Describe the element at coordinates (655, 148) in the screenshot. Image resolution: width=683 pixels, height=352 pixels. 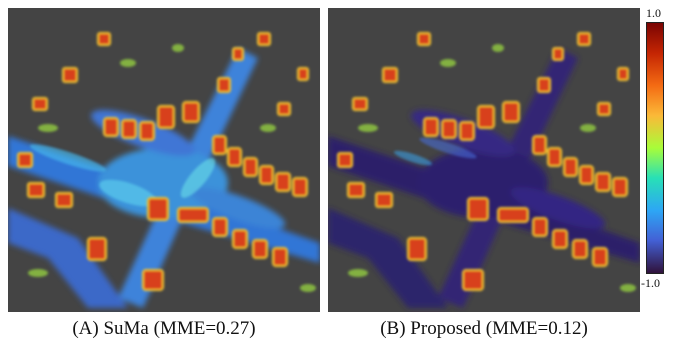
I see `colorbar` at that location.